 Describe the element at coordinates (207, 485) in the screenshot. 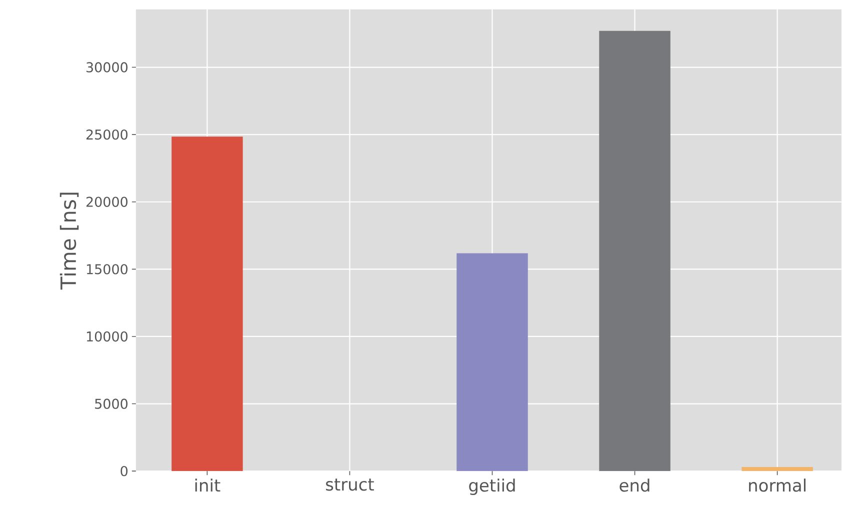

I see `x-tick-label: init` at that location.